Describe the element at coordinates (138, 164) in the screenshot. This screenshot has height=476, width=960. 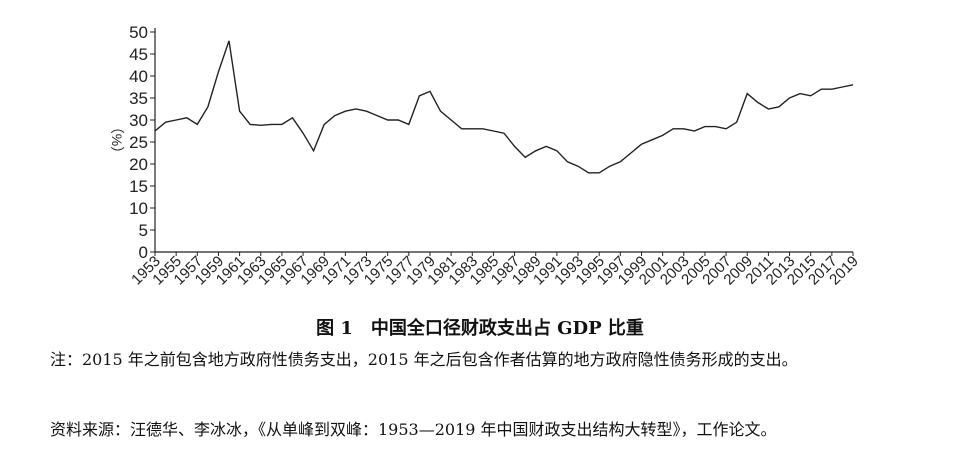
I see `y-tick-label: 20` at that location.